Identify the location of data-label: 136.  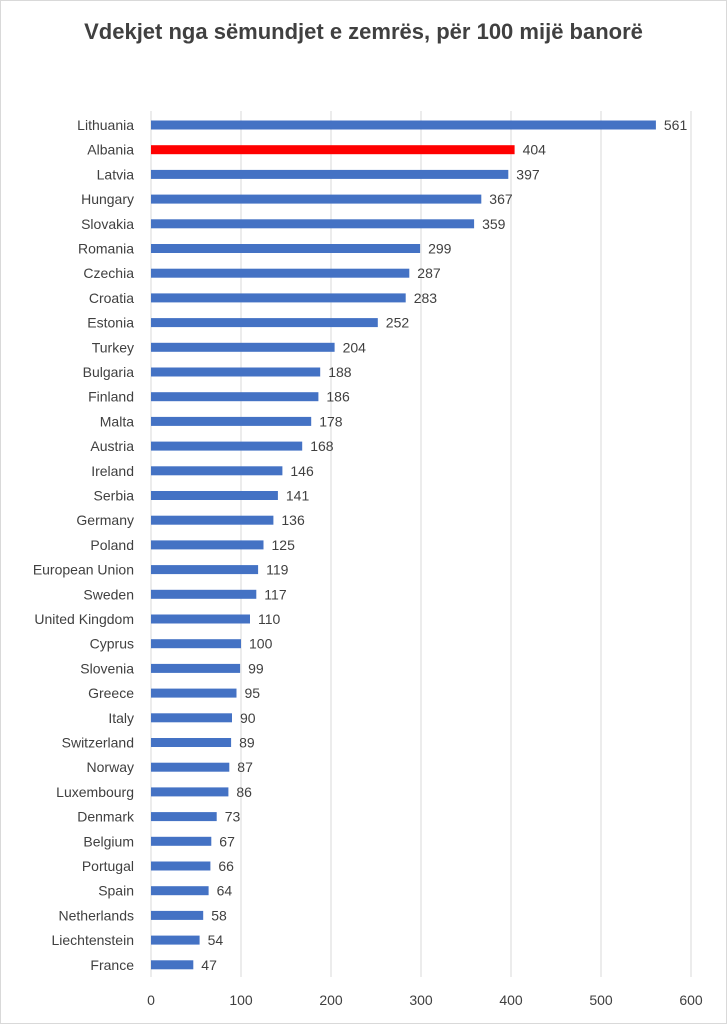
(293, 520).